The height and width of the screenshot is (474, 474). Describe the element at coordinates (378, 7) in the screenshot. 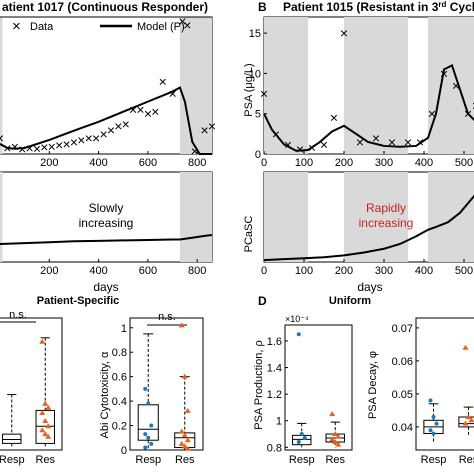

I see `panel-b-title: Patient 1015 (Resistant in 3rd Cycl` at that location.